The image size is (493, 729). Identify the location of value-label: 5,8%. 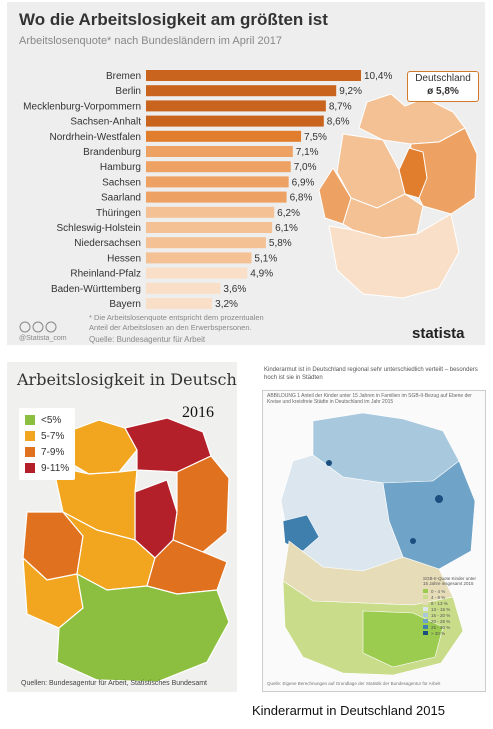
(280, 243).